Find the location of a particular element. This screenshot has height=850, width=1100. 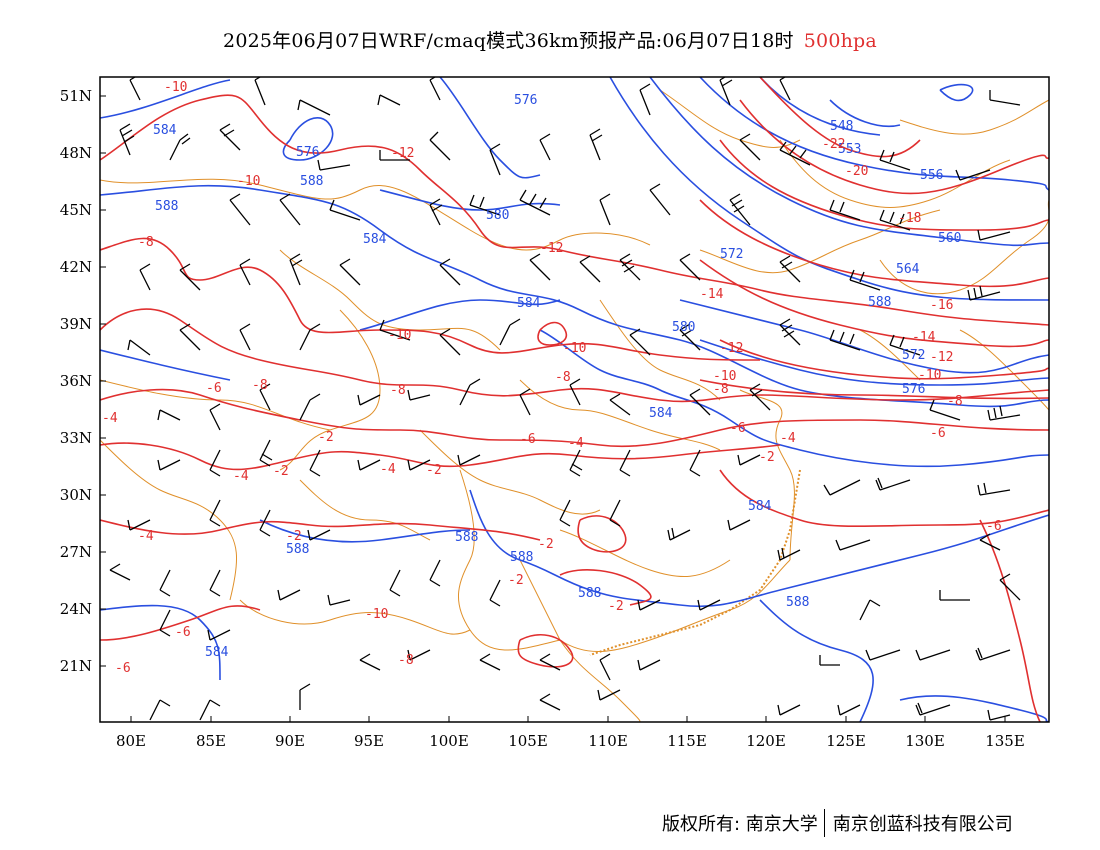

geopotential-label: 560 is located at coordinates (949, 238).